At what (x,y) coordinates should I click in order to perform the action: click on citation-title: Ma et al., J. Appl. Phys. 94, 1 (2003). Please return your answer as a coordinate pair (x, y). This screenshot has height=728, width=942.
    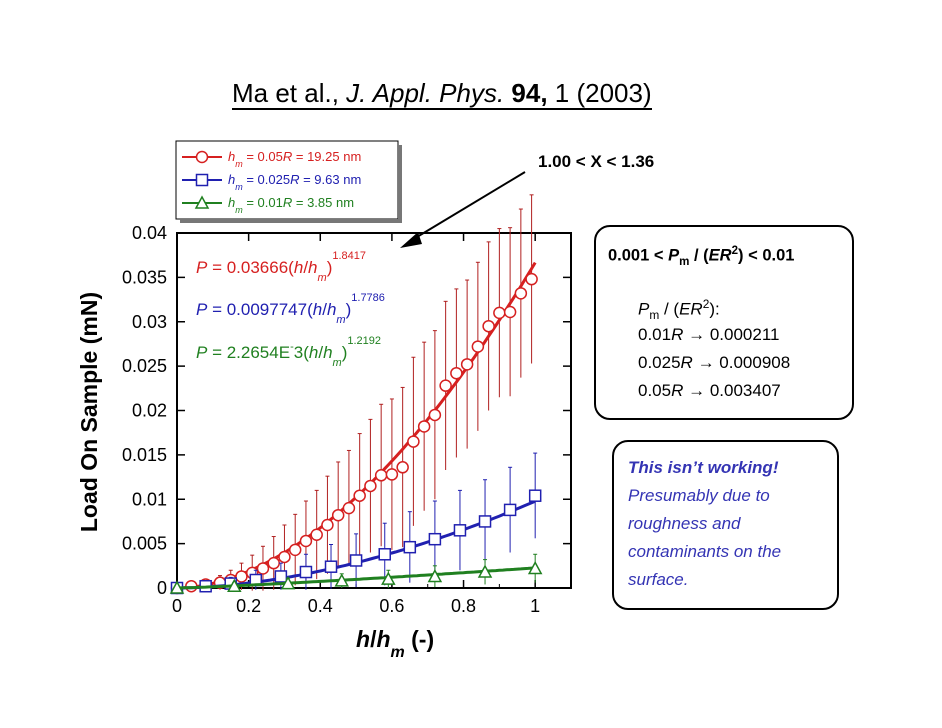
    Looking at the image, I should click on (442, 94).